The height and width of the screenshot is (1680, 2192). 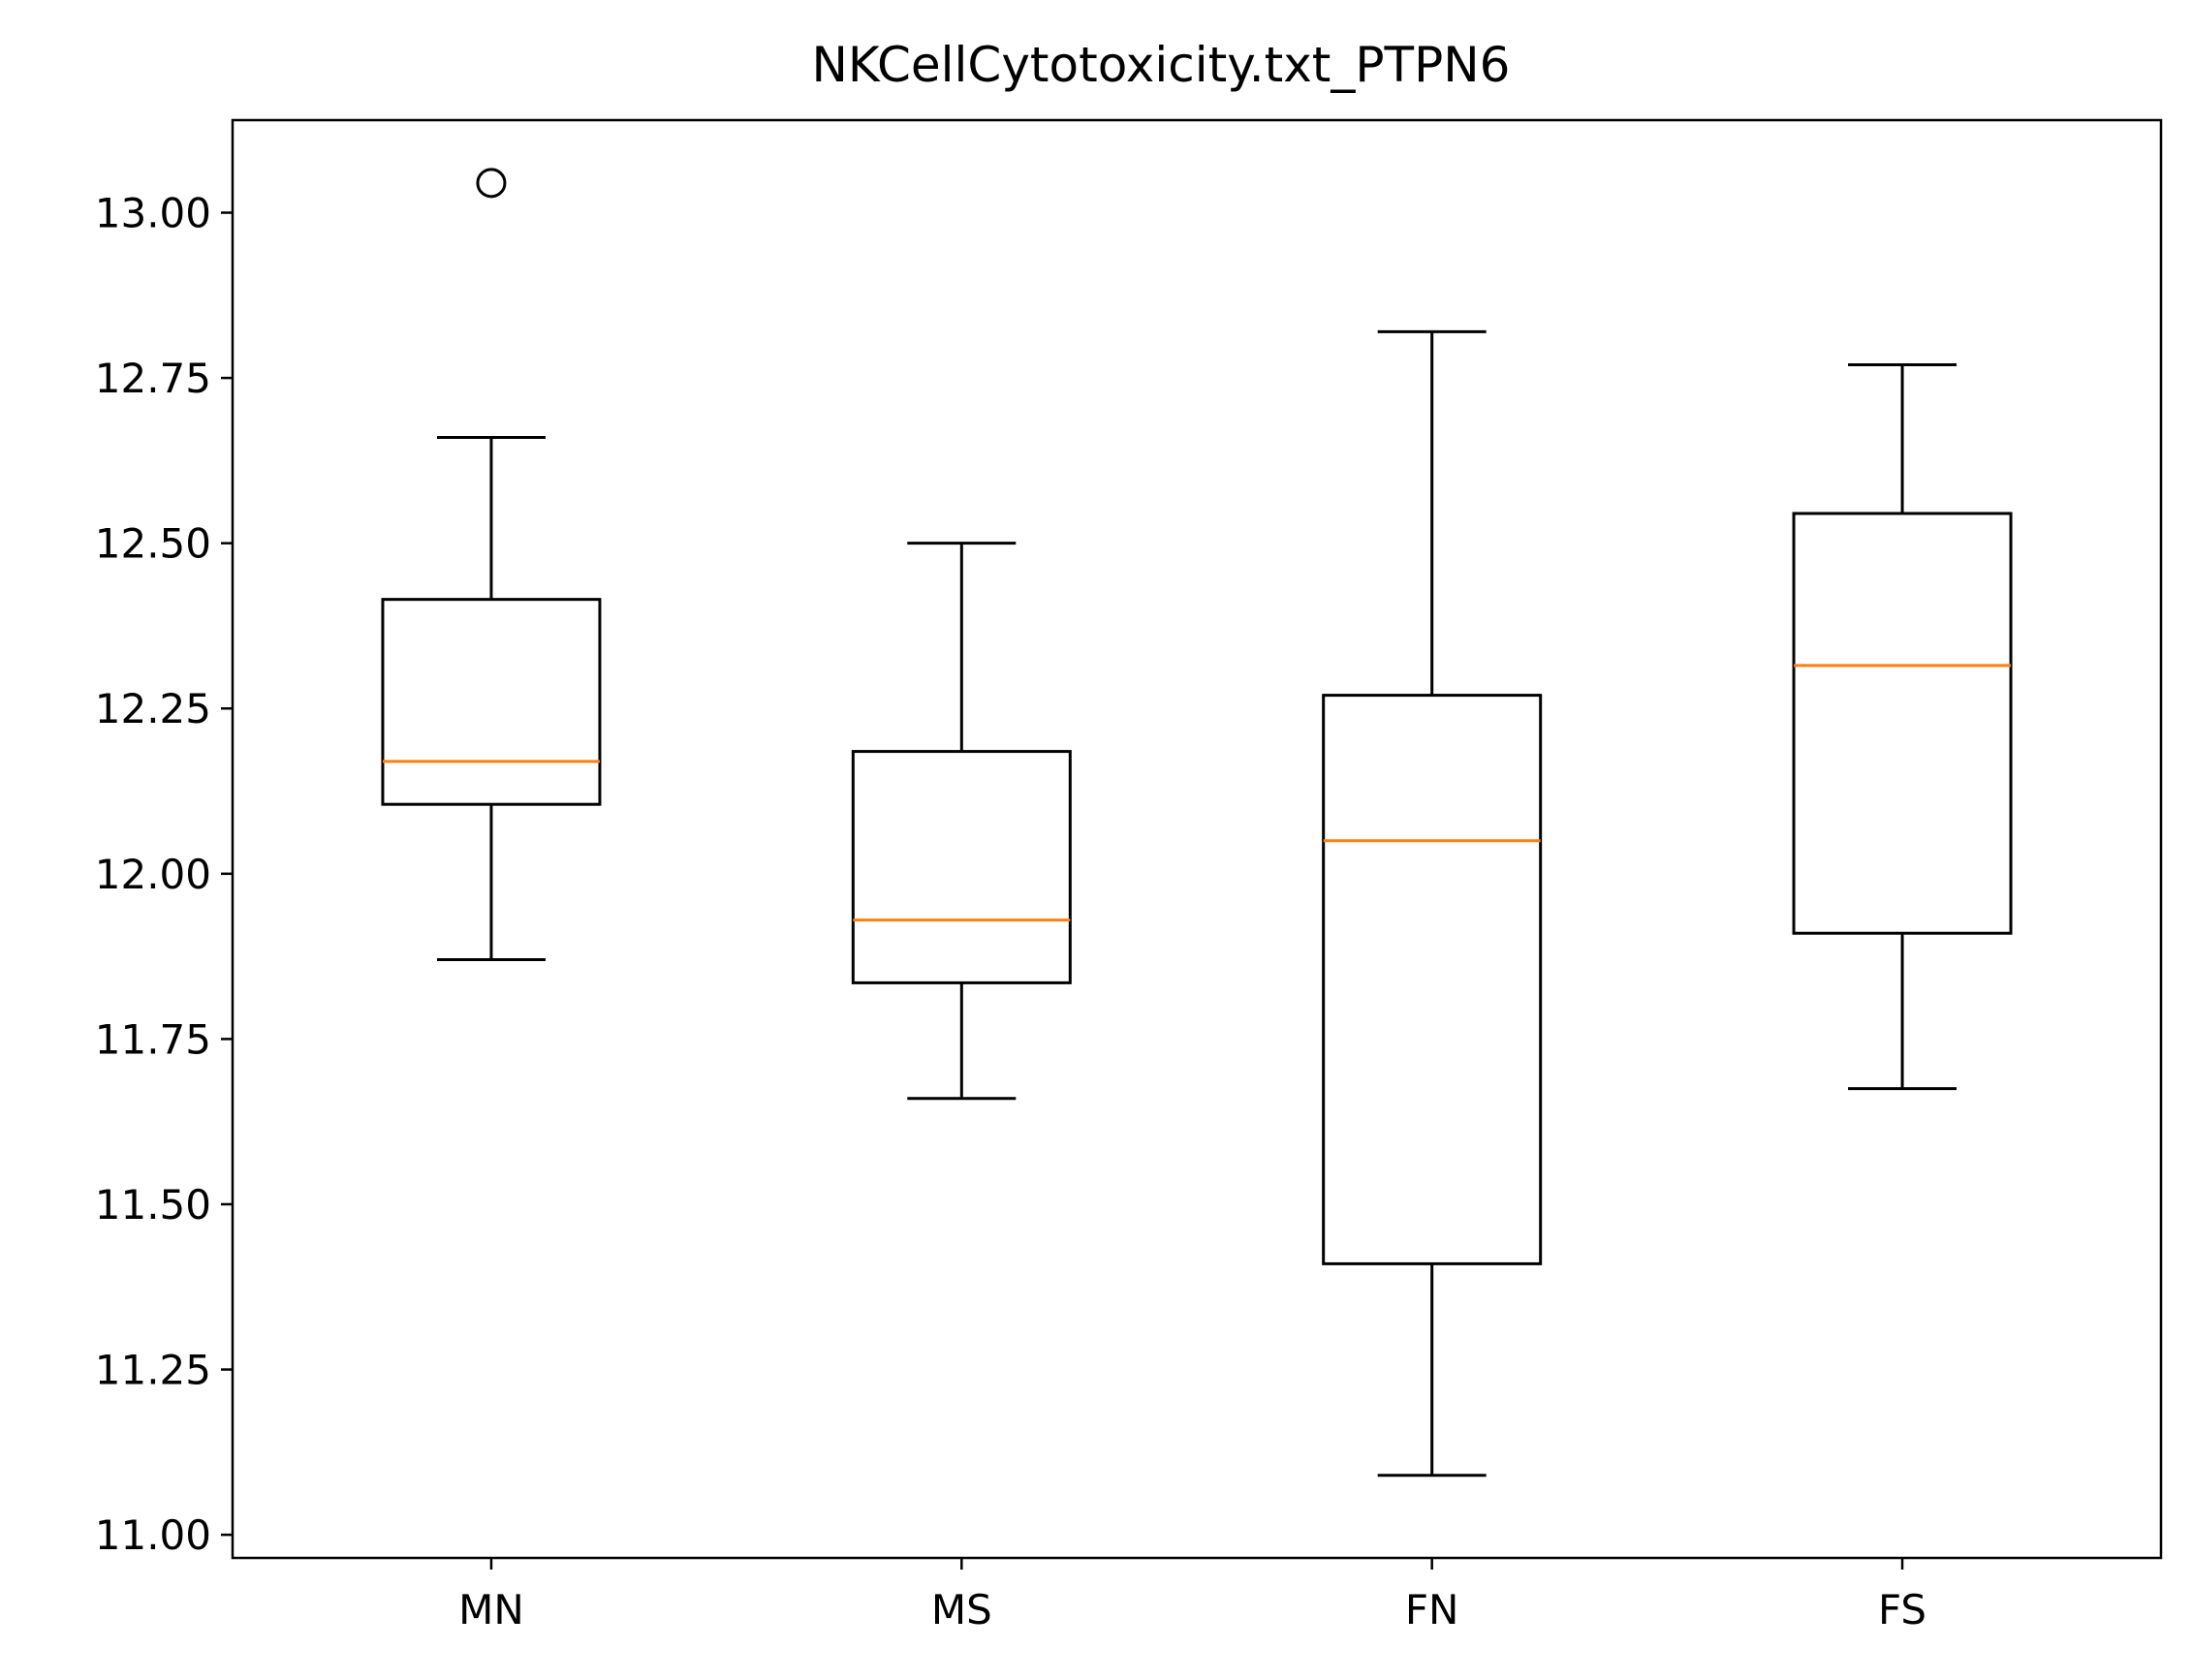 What do you see at coordinates (153, 875) in the screenshot?
I see `y-tick-label: 12.00` at bounding box center [153, 875].